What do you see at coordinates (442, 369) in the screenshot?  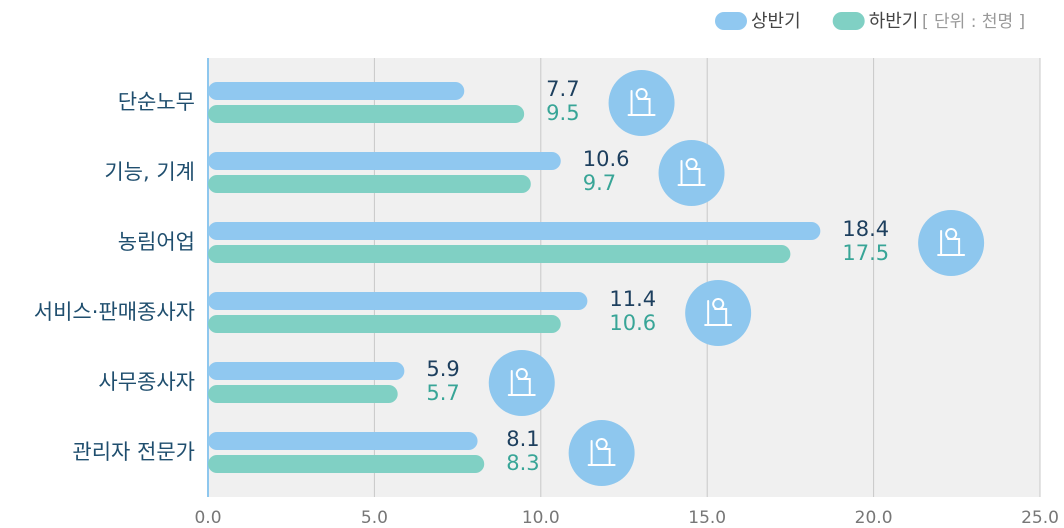 I see `value-label: 5.9` at bounding box center [442, 369].